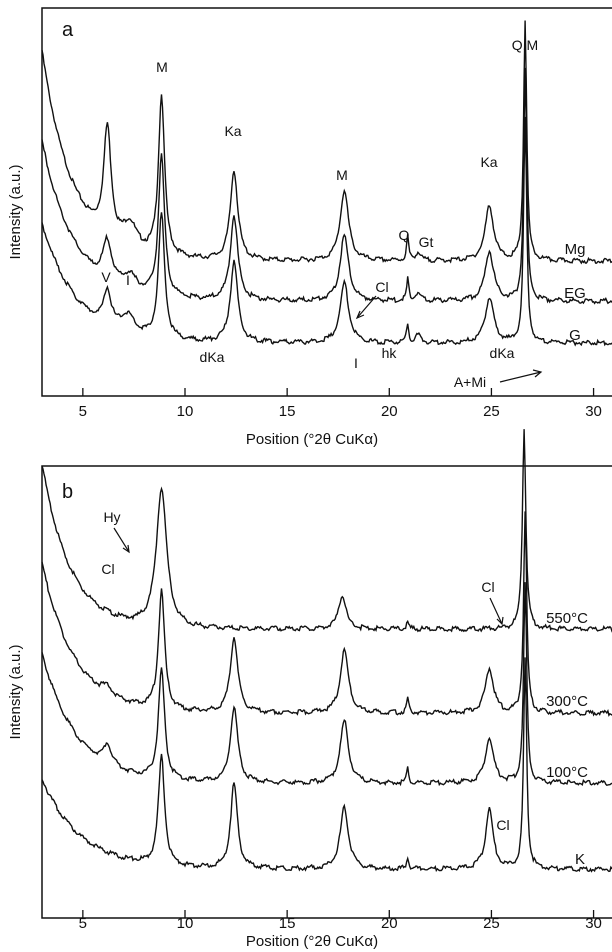 This screenshot has width=612, height=952. I want to click on peak-label-Cl: Cl, so click(381, 287).